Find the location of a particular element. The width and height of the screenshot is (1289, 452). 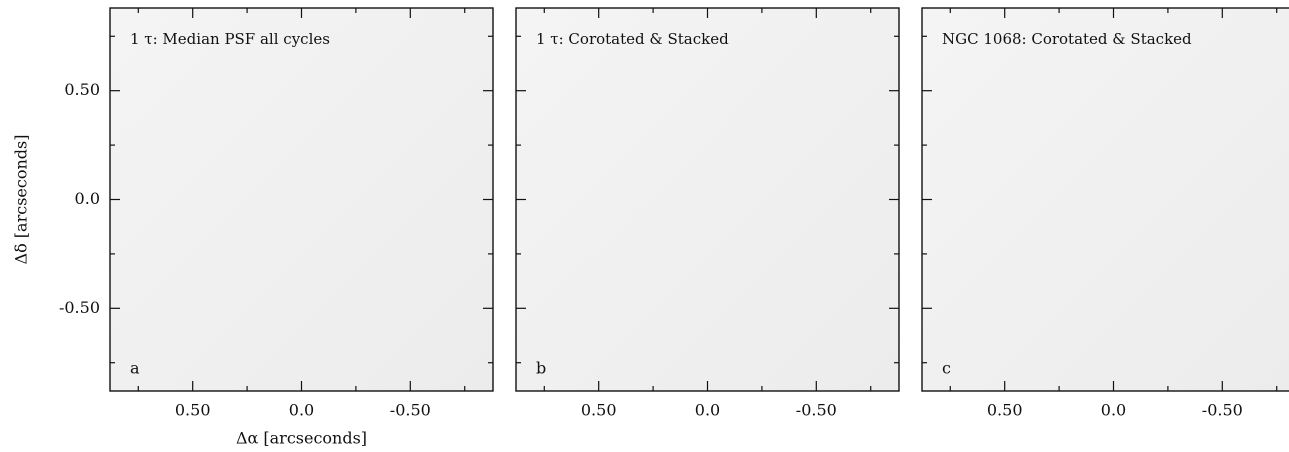

panel-label: b is located at coordinates (541, 368).